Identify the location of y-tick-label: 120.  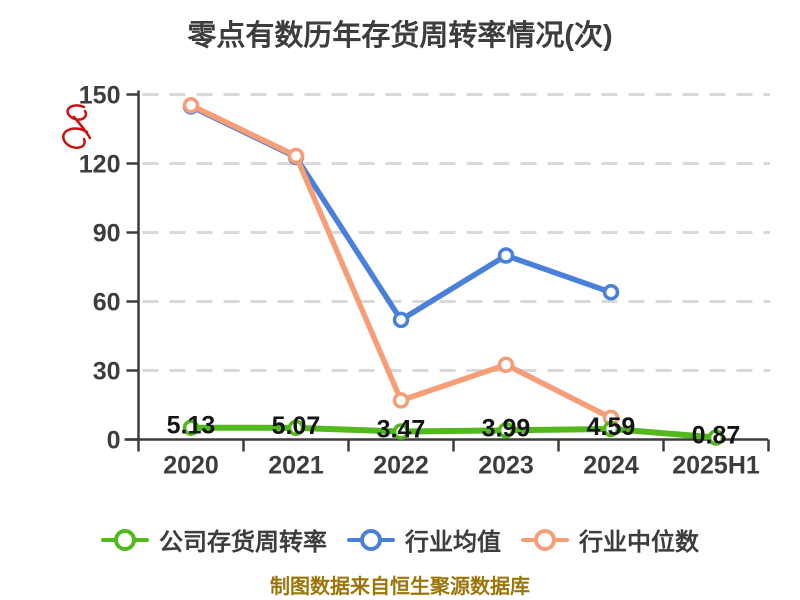
(100, 165).